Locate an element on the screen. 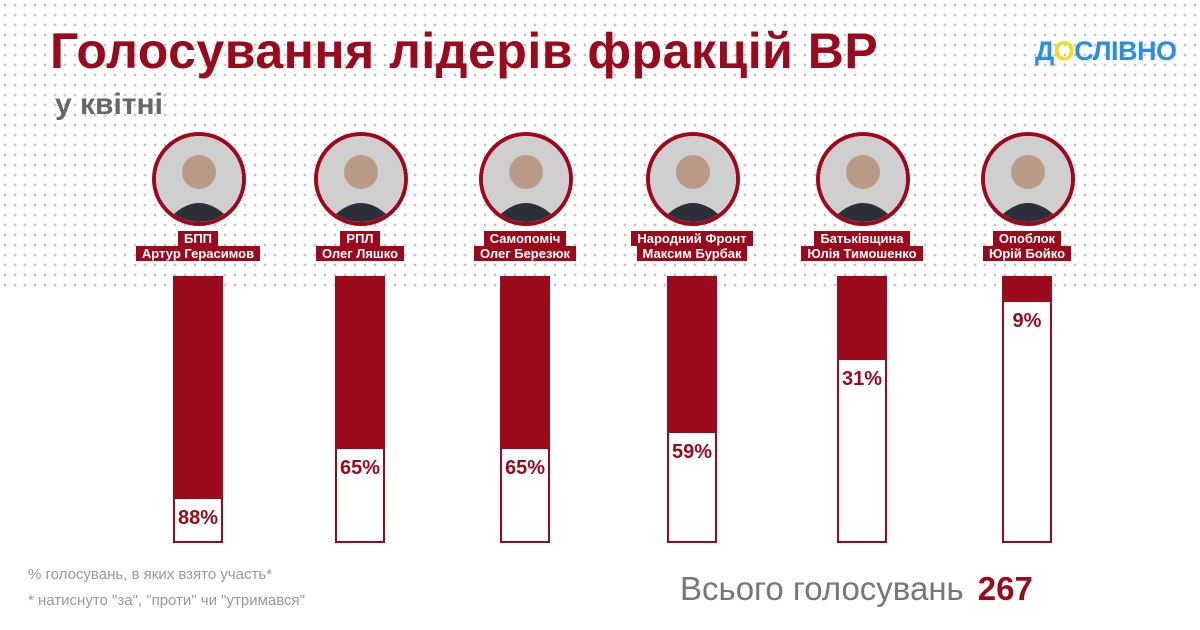  leader-name: Олег Березюк is located at coordinates (525, 253).